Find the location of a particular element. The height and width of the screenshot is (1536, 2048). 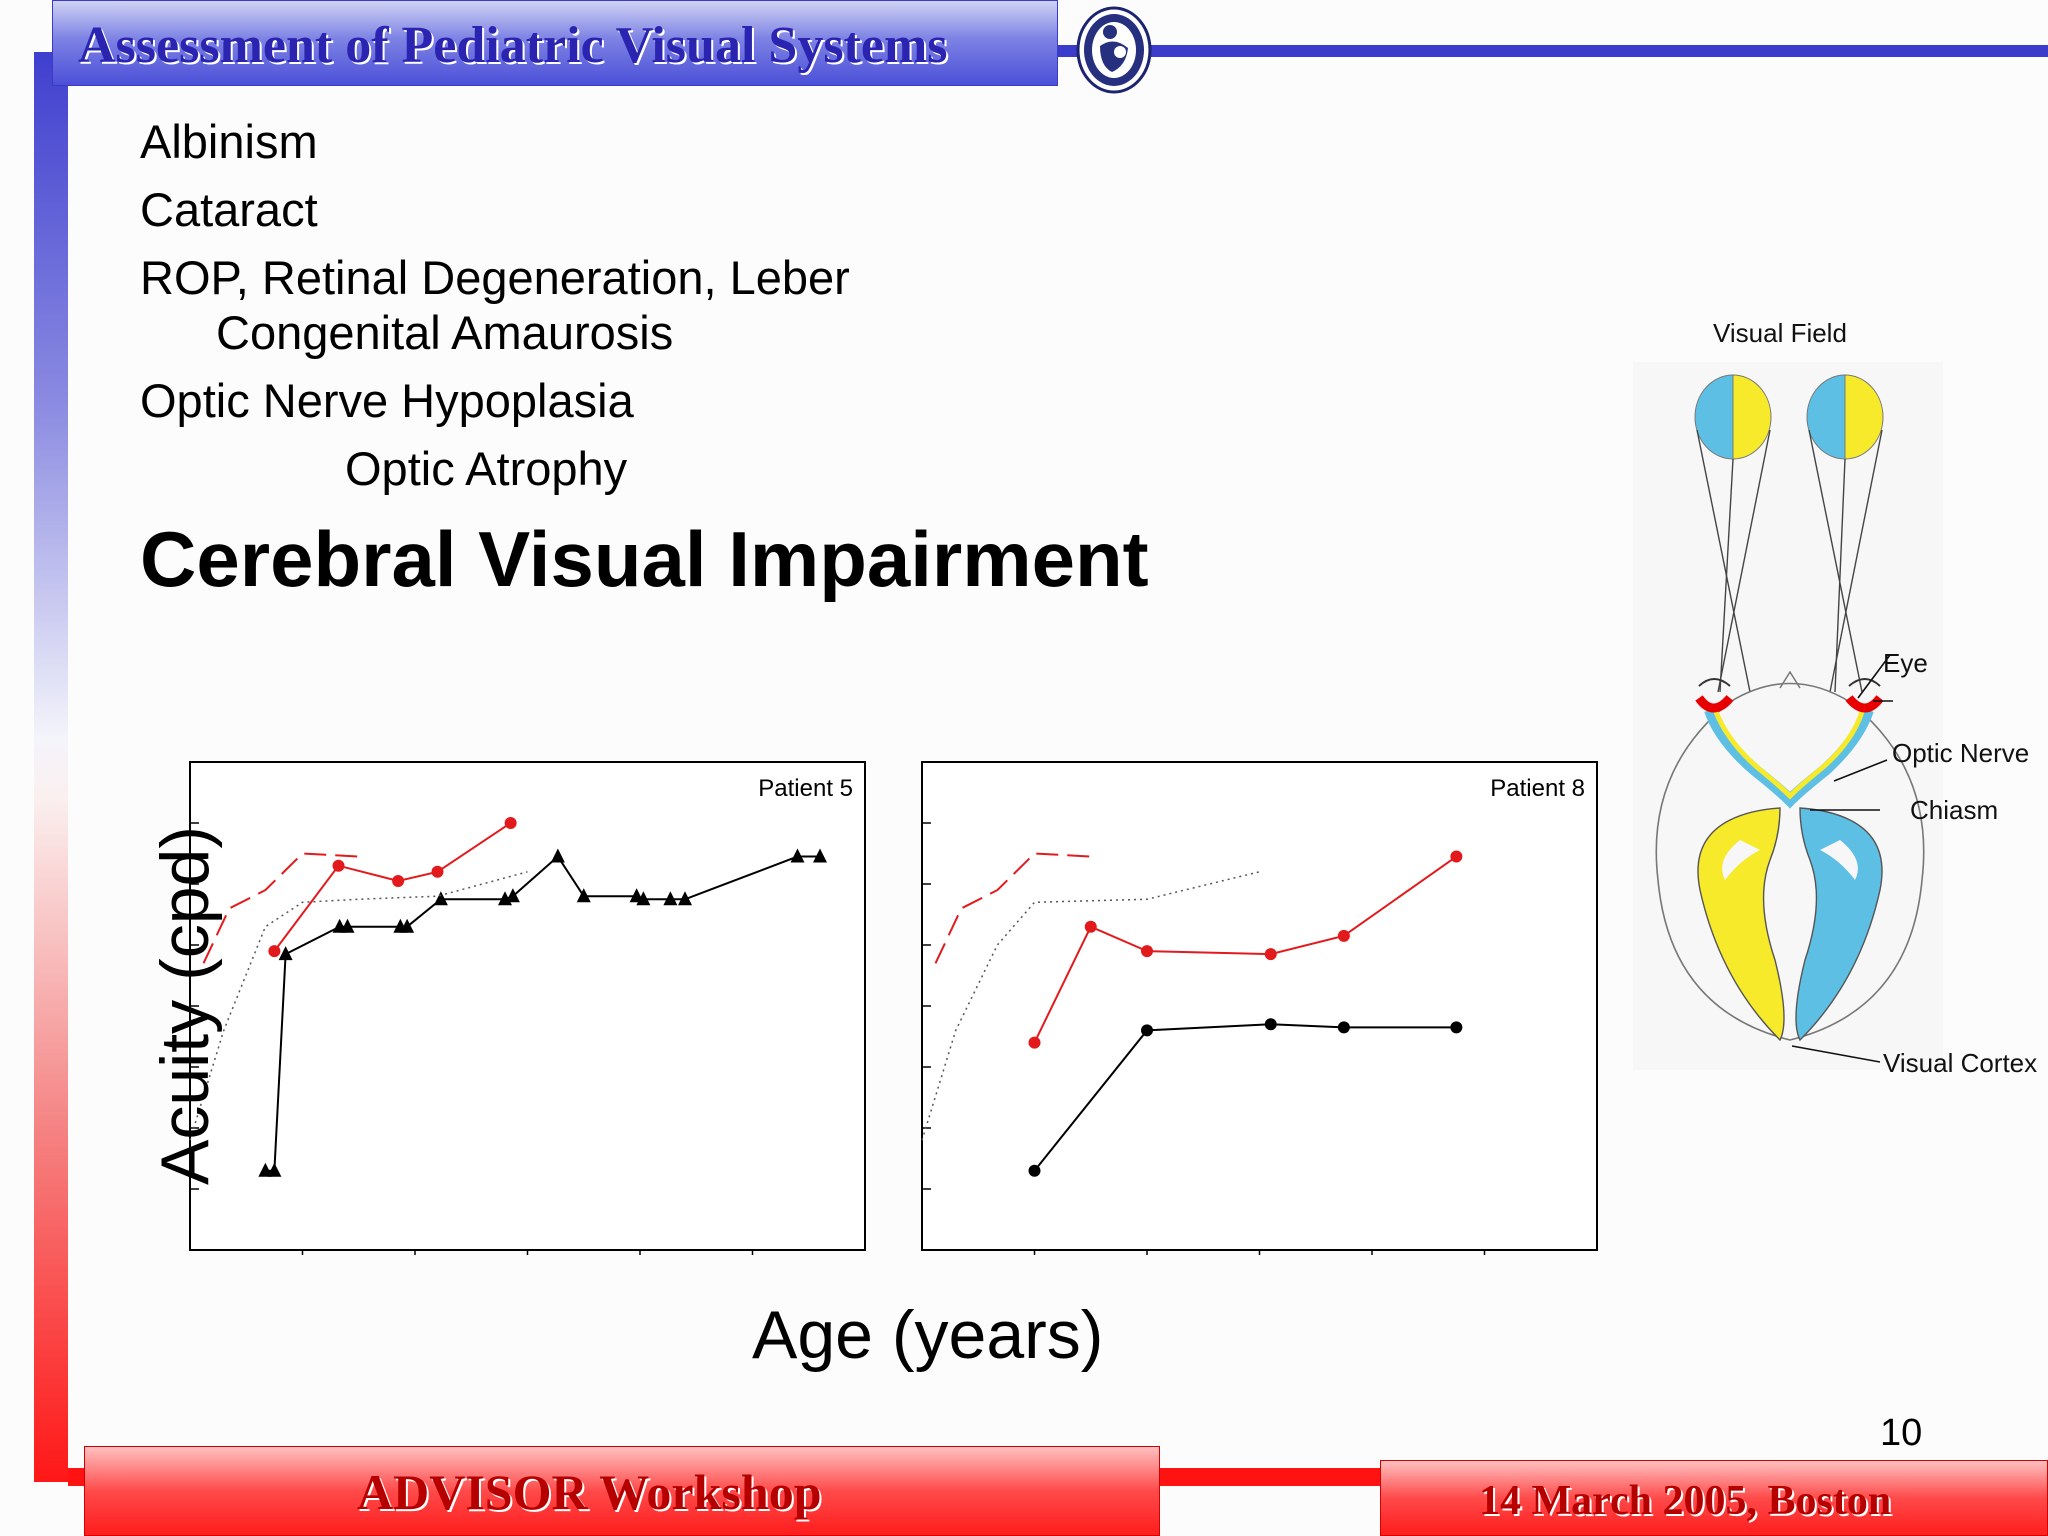

list-item: Cataract is located at coordinates (229, 209).